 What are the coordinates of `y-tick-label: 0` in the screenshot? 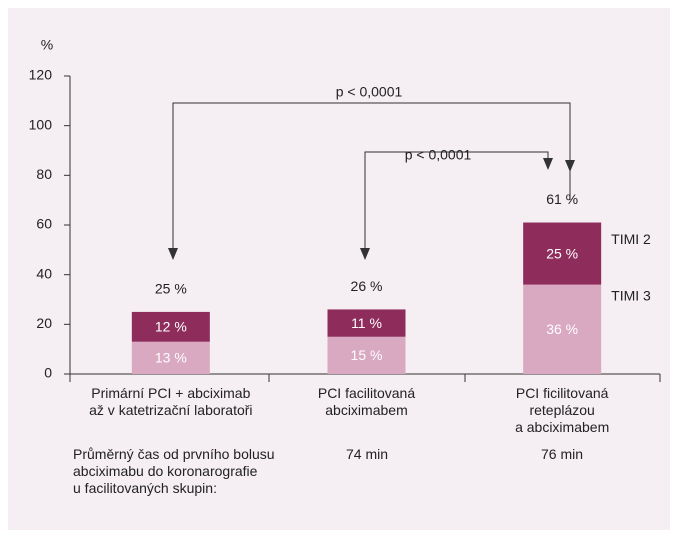 It's located at (48, 373).